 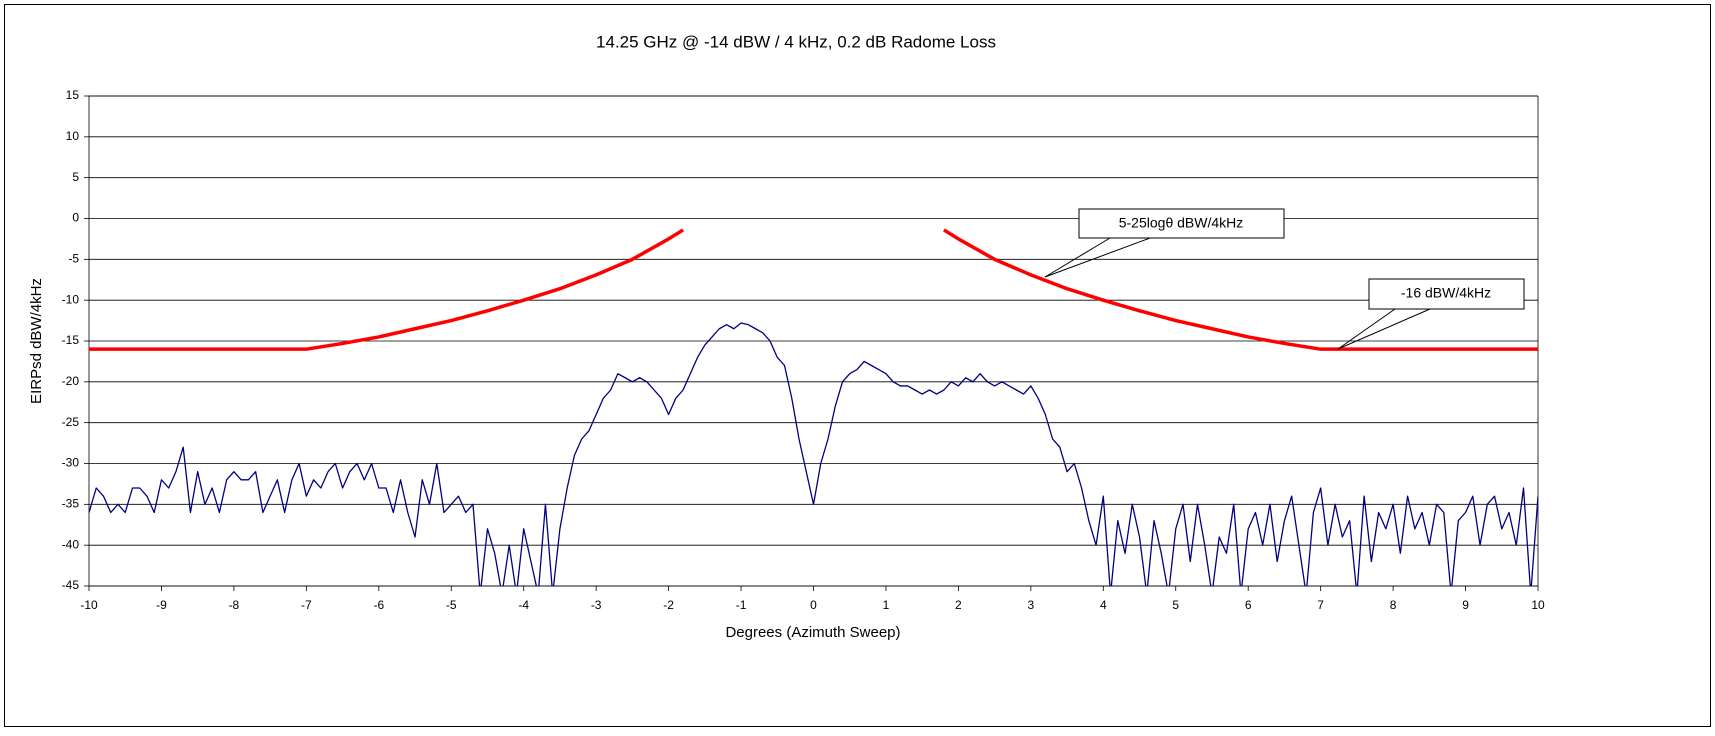 What do you see at coordinates (451, 605) in the screenshot?
I see `x-tick-label: -5` at bounding box center [451, 605].